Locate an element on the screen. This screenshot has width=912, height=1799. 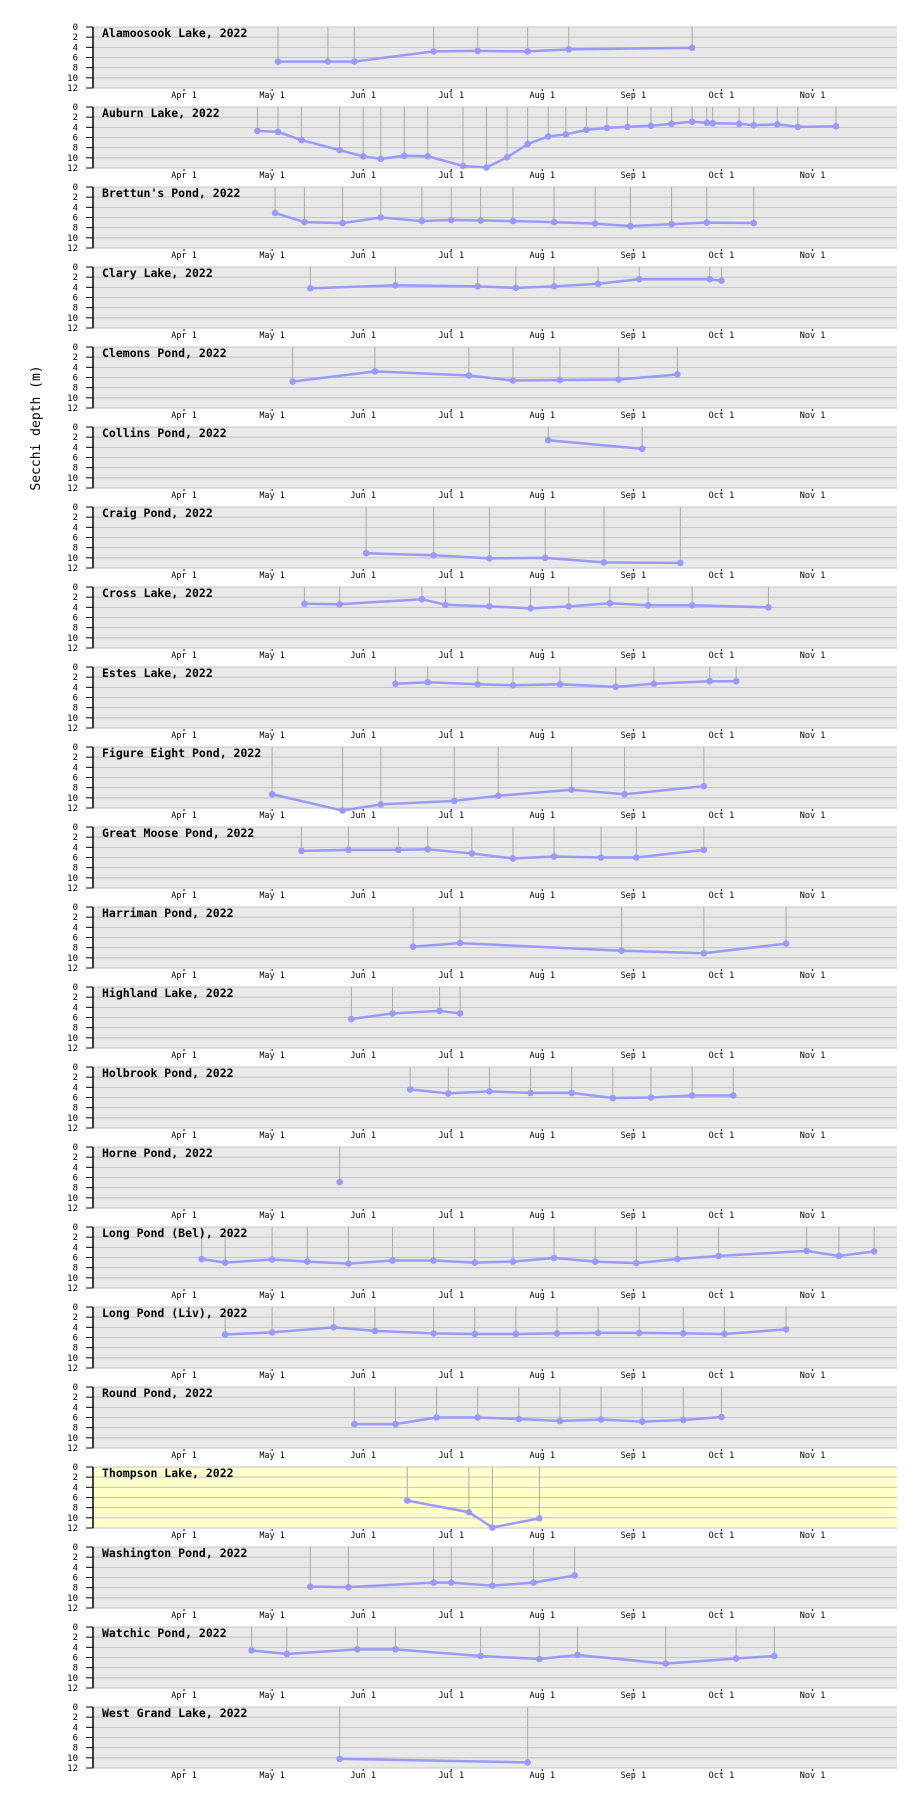
panel-title: Clary Lake, 2022 is located at coordinates (157, 273).